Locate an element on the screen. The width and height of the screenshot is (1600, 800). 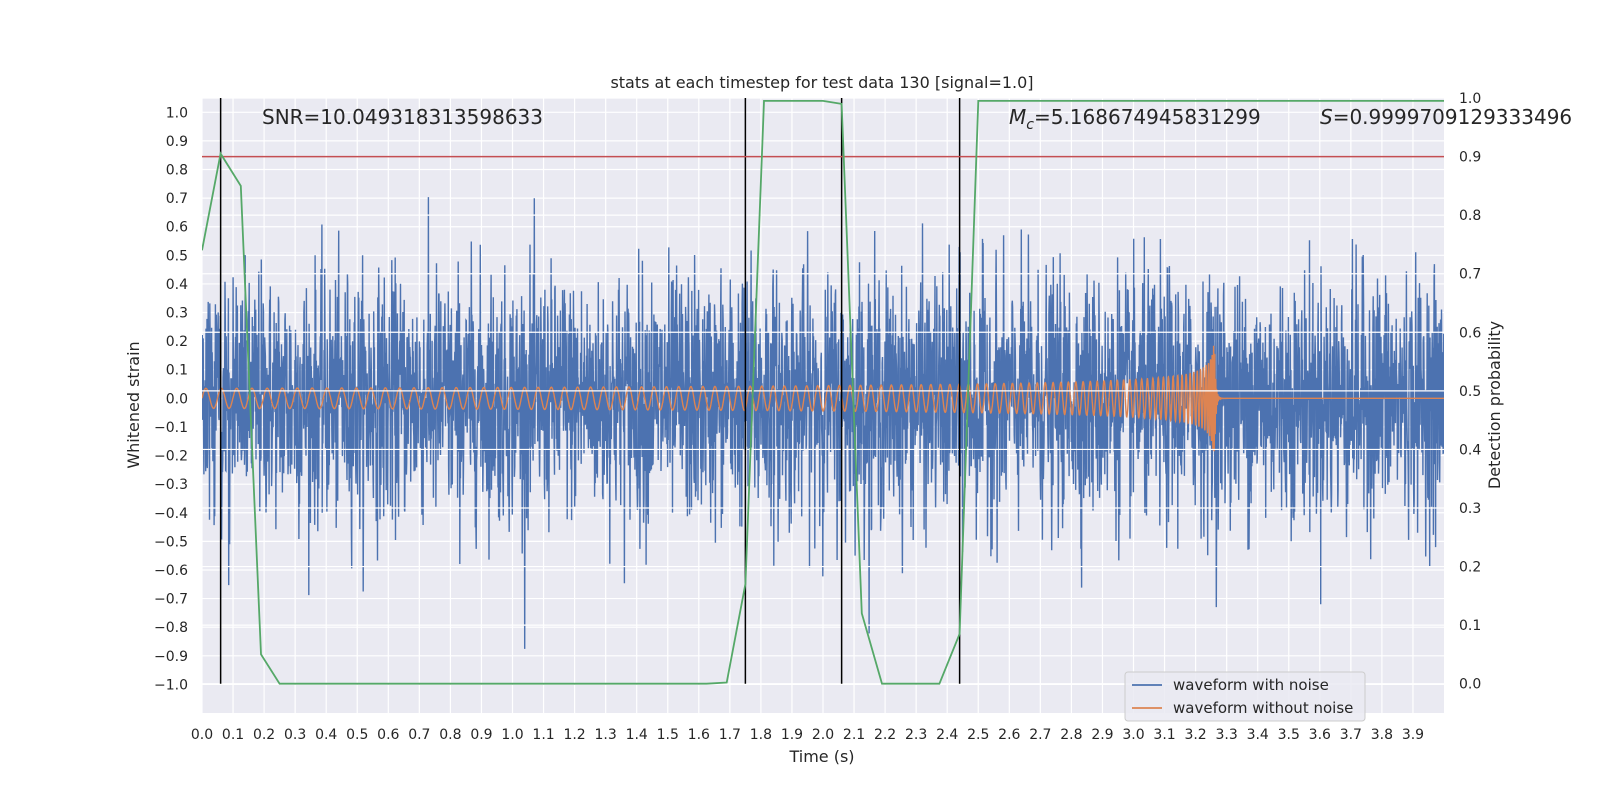
y2-axis-label: Detection probability is located at coordinates (1494, 405).